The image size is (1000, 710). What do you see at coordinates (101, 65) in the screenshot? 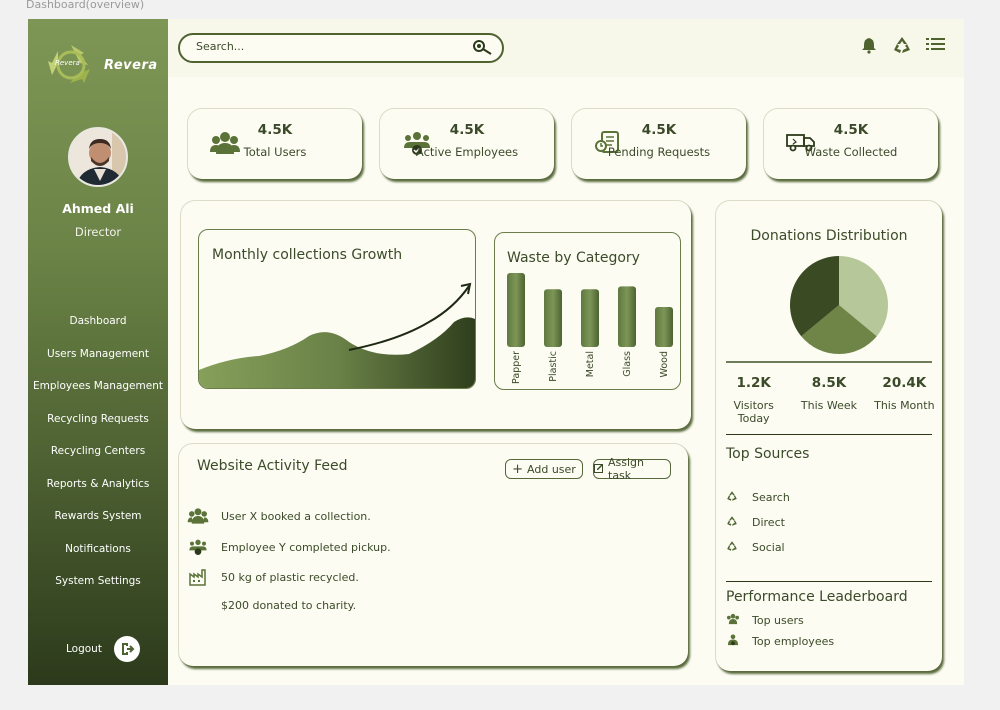
I see `brand: Revera Revera` at bounding box center [101, 65].